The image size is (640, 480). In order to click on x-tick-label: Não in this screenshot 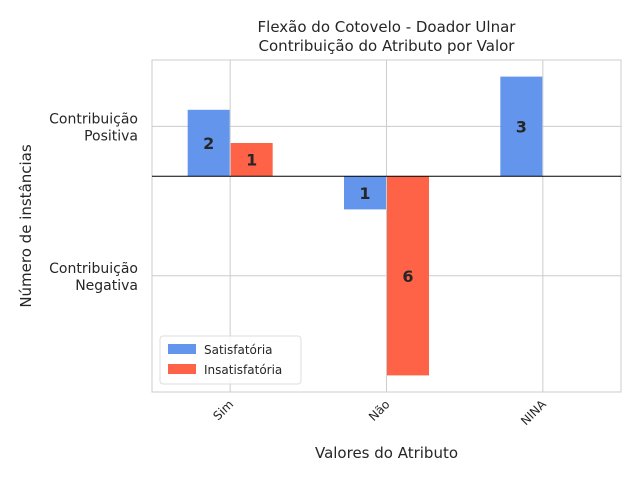, I will do `click(379, 410)`.